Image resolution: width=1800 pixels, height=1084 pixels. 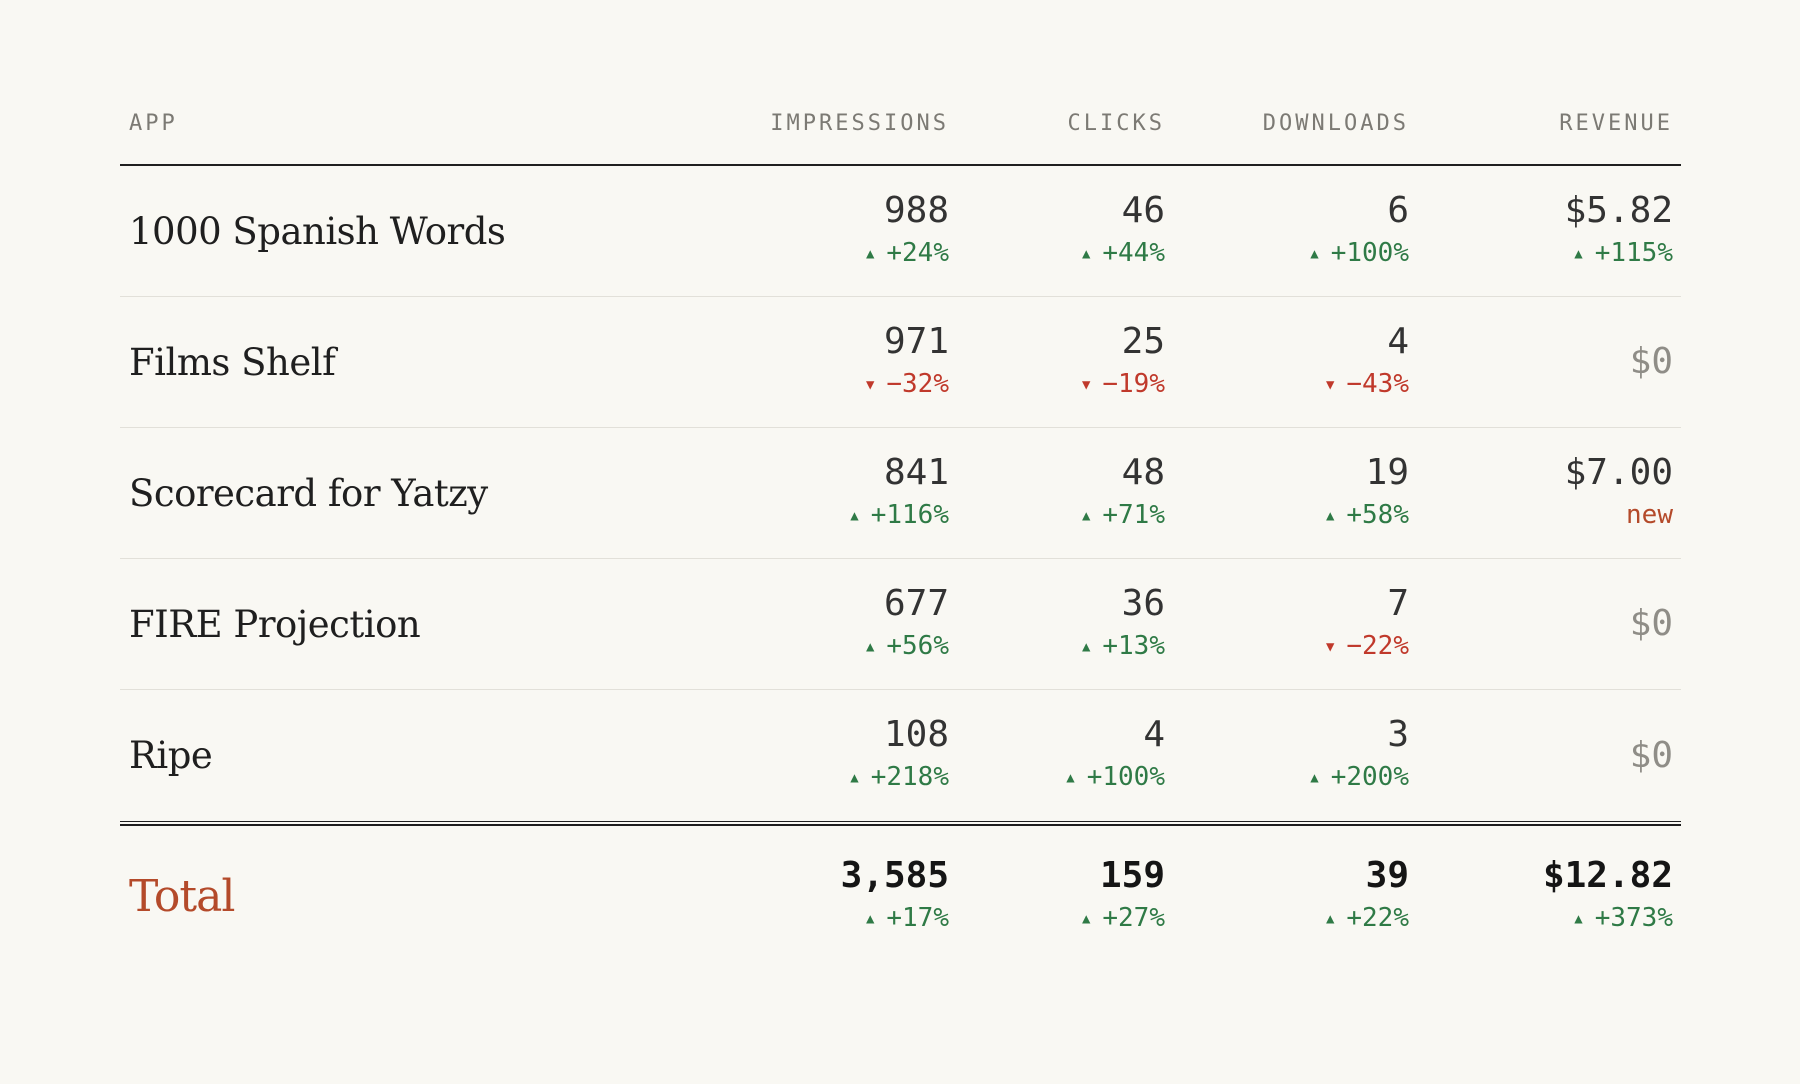 What do you see at coordinates (153, 123) in the screenshot?
I see `column-header-app: APP` at bounding box center [153, 123].